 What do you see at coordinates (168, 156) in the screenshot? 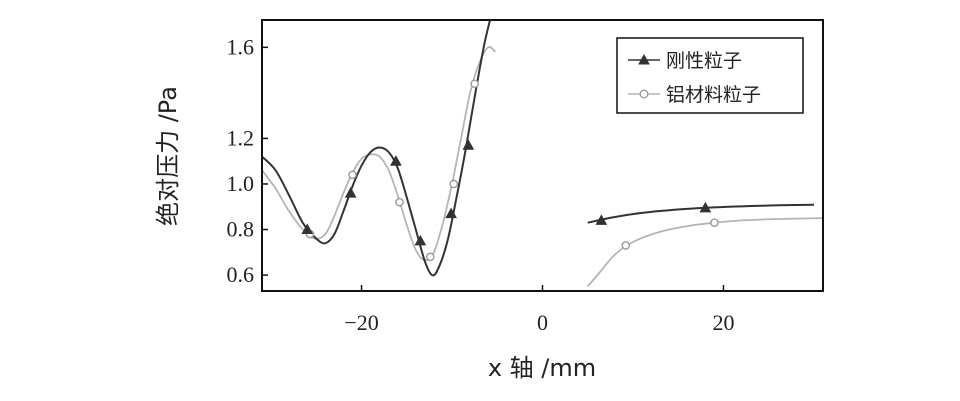
I see `y-axis-label: 绝对压力 /Pa` at bounding box center [168, 156].